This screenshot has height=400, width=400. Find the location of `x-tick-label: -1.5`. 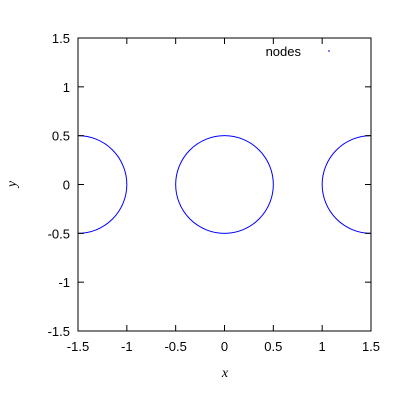

x-tick-label: -1.5 is located at coordinates (78, 346).